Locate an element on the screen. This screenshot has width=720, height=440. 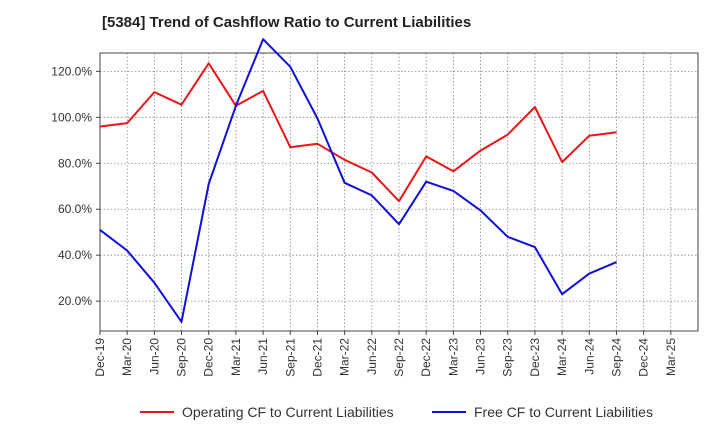
x-tick-label: Dec-23 is located at coordinates (535, 357).